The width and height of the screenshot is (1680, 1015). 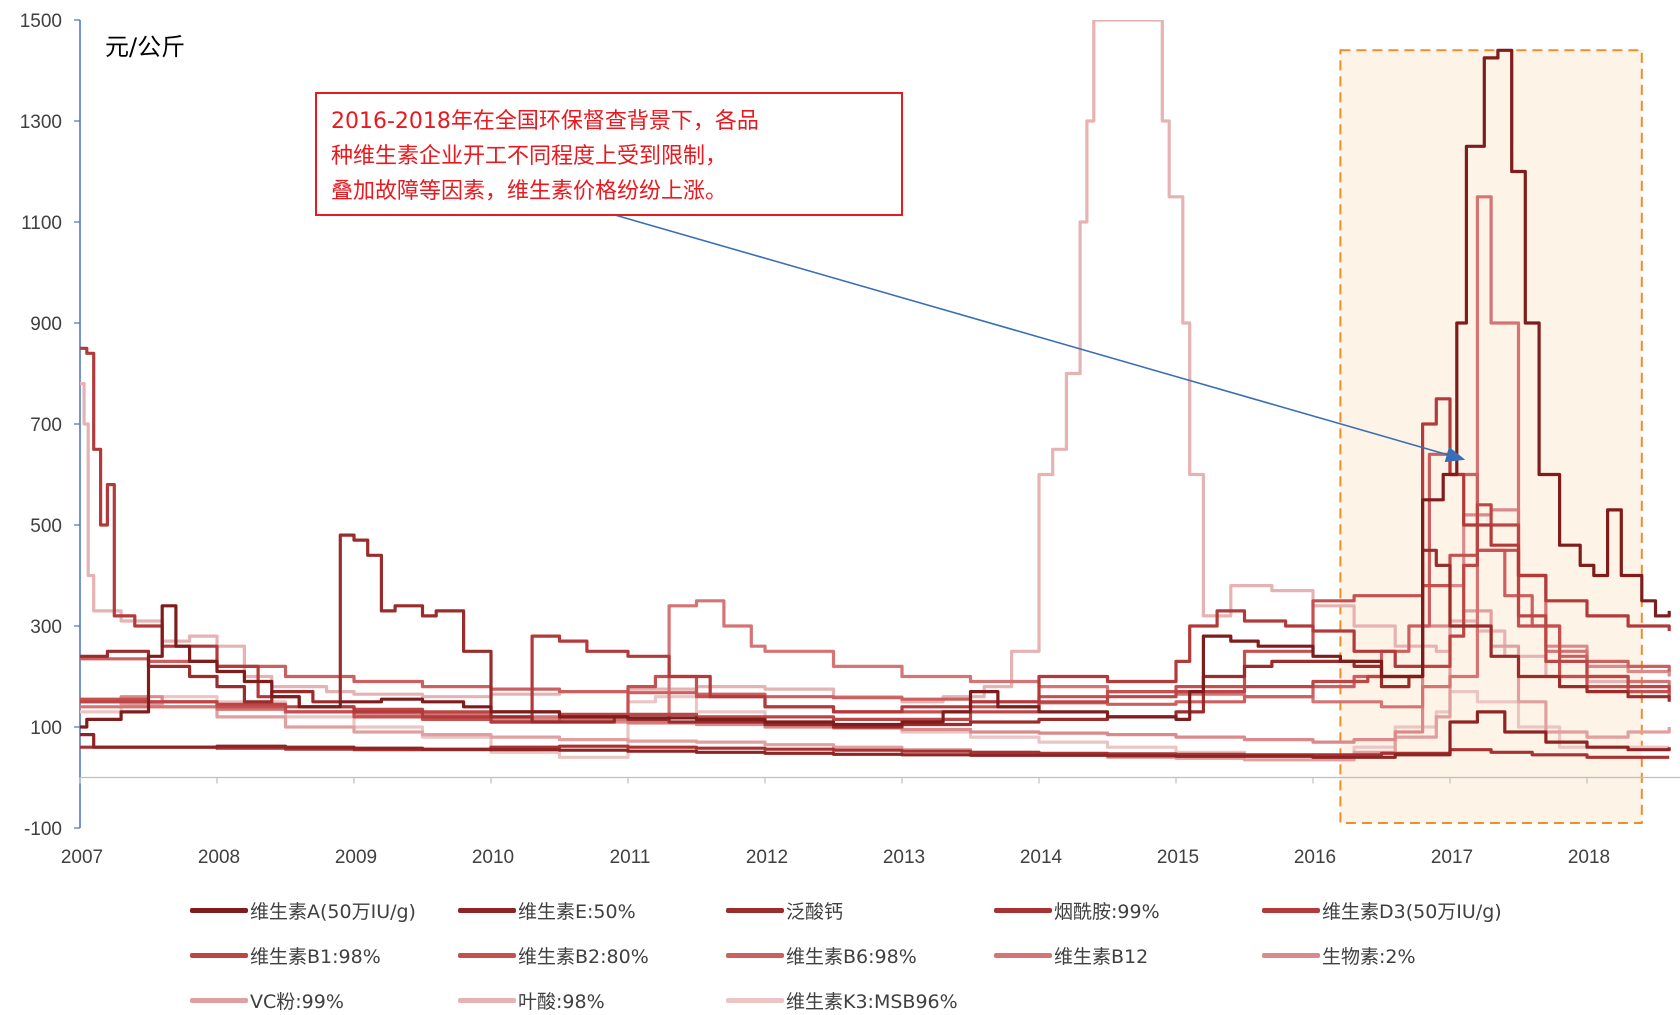 What do you see at coordinates (767, 857) in the screenshot?
I see `x-tick-label: 2012` at bounding box center [767, 857].